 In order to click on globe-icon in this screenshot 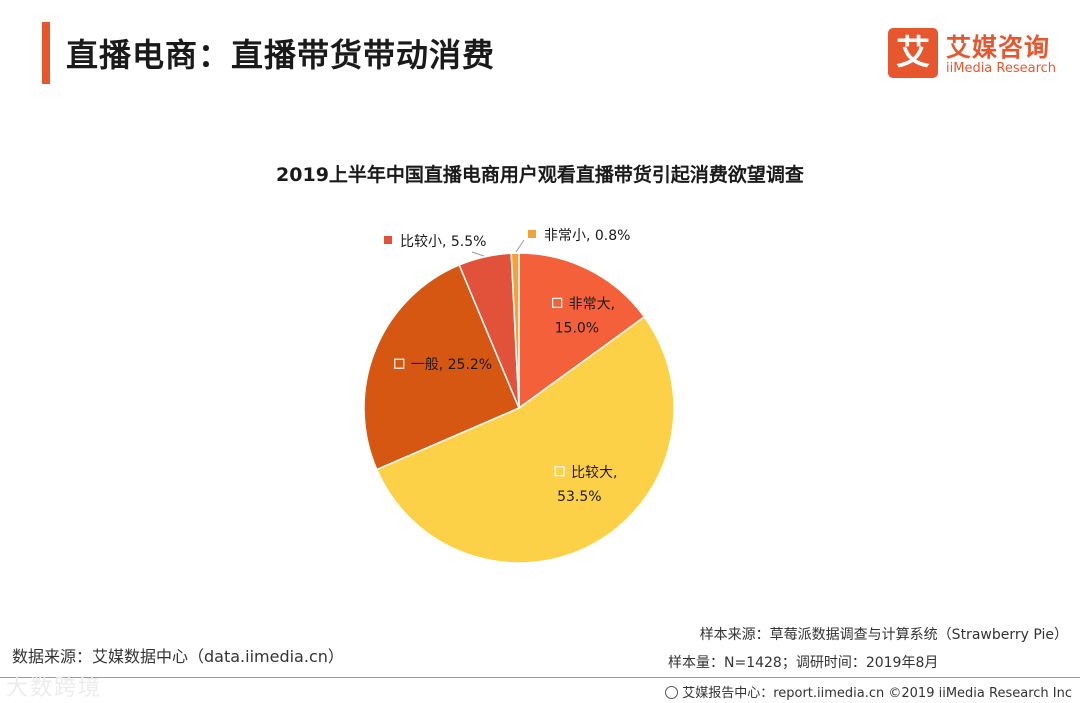, I will do `click(672, 692)`.